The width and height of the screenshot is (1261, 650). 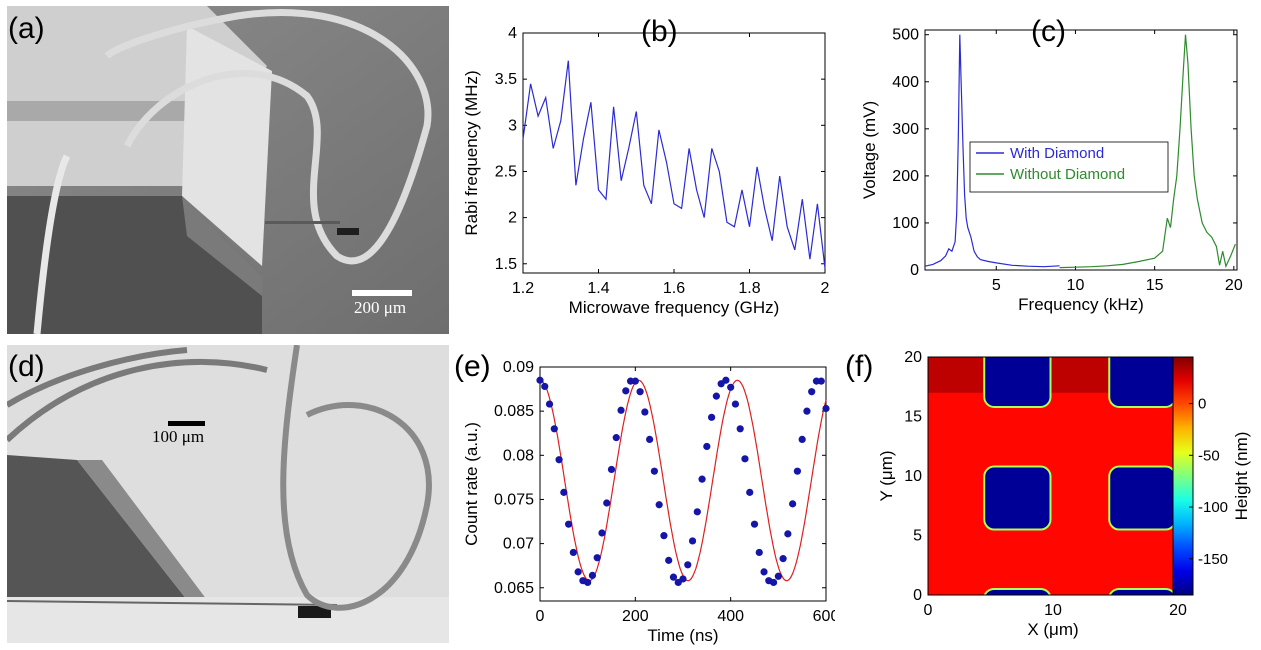 I want to click on heatmap-area, so click(x=1053, y=476).